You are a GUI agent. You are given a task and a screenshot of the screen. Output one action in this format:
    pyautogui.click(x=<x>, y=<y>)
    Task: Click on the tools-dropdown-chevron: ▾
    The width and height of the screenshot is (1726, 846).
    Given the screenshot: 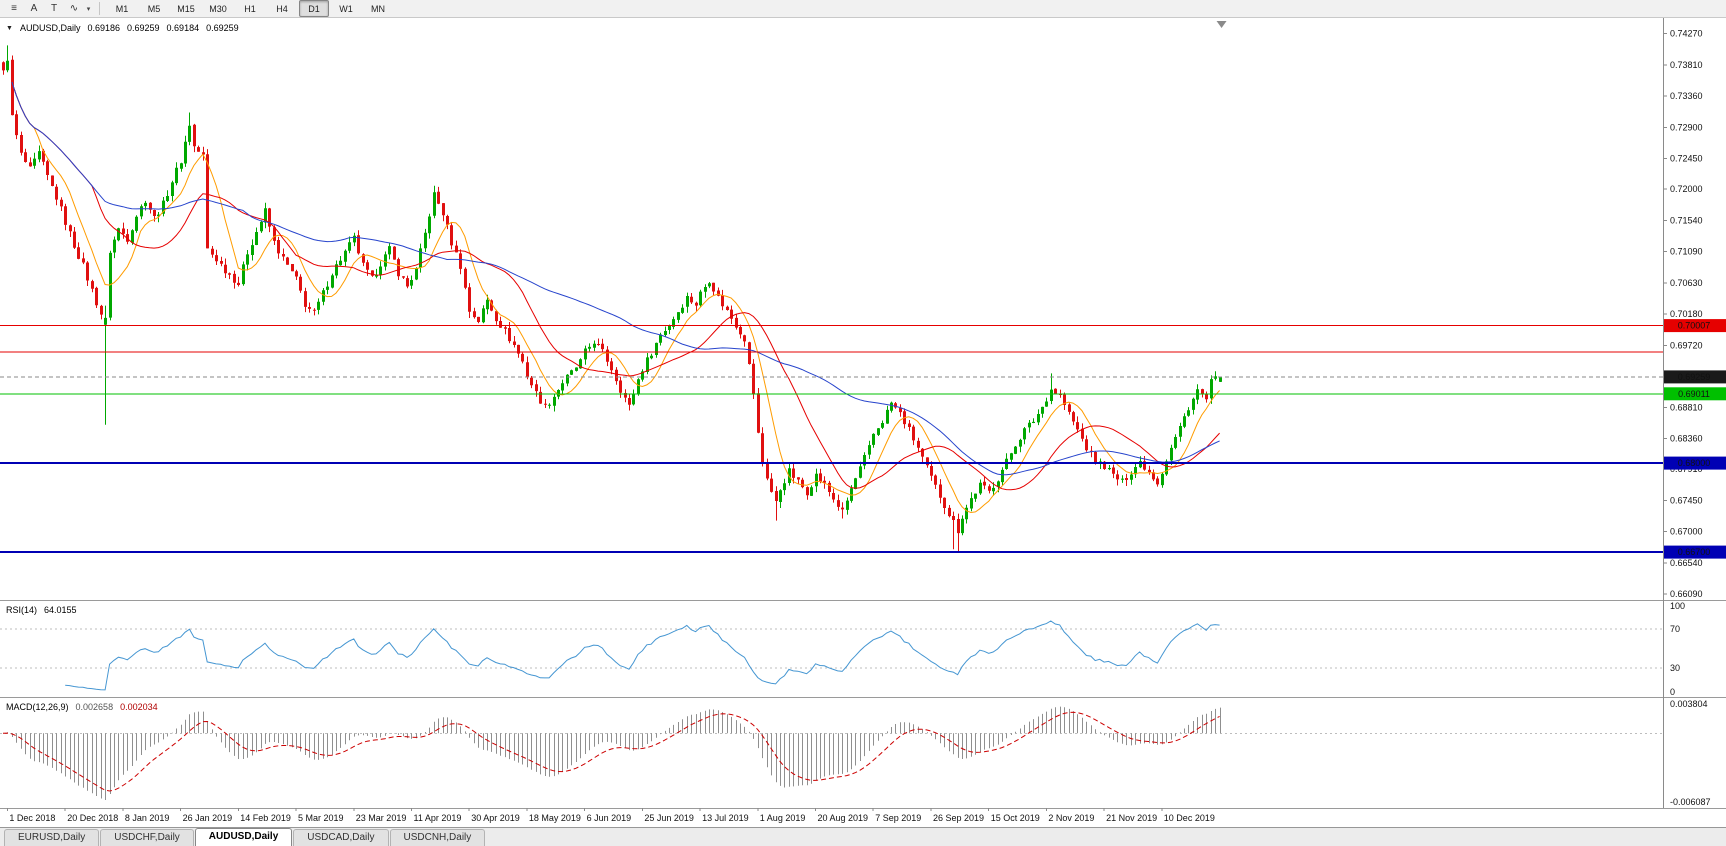 What is the action you would take?
    pyautogui.click(x=88, y=9)
    